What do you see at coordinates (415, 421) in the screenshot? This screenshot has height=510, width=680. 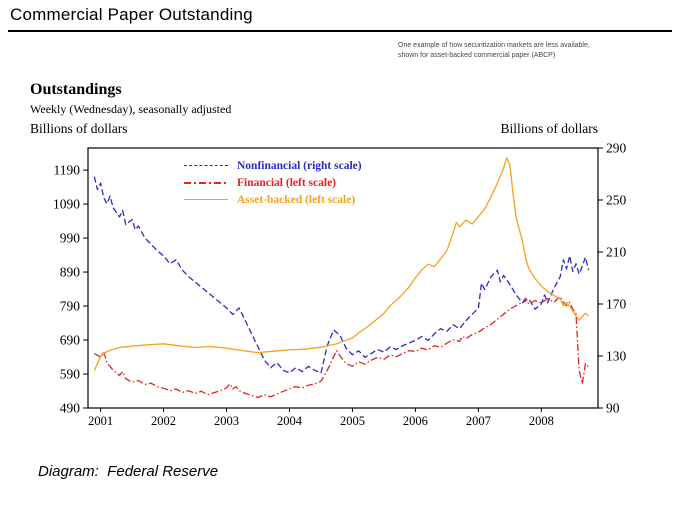 I see `x-tick-label: 2006` at bounding box center [415, 421].